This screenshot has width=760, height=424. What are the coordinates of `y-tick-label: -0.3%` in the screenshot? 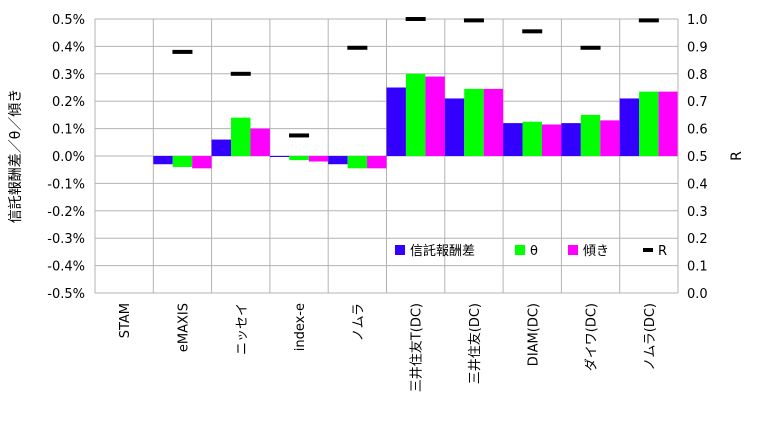 It's located at (66, 239).